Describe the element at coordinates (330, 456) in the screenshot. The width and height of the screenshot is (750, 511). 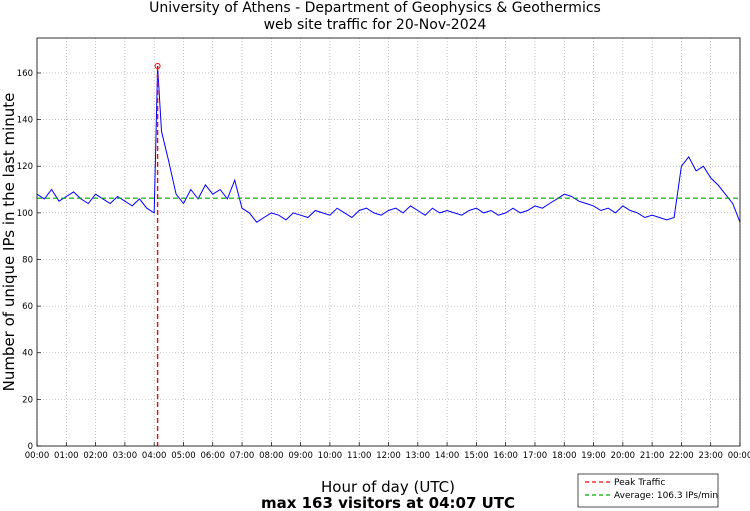
I see `x-tick-label: 10:00` at that location.